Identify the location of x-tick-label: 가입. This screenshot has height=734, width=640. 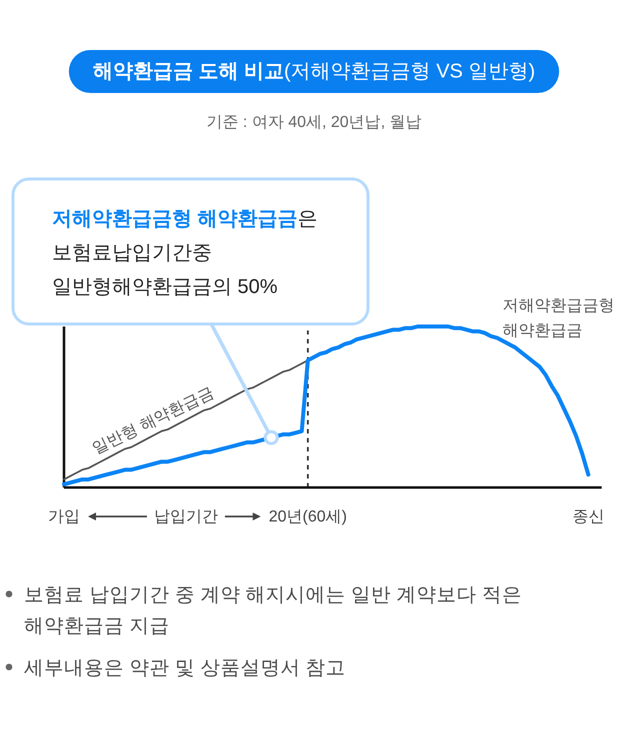
(64, 516).